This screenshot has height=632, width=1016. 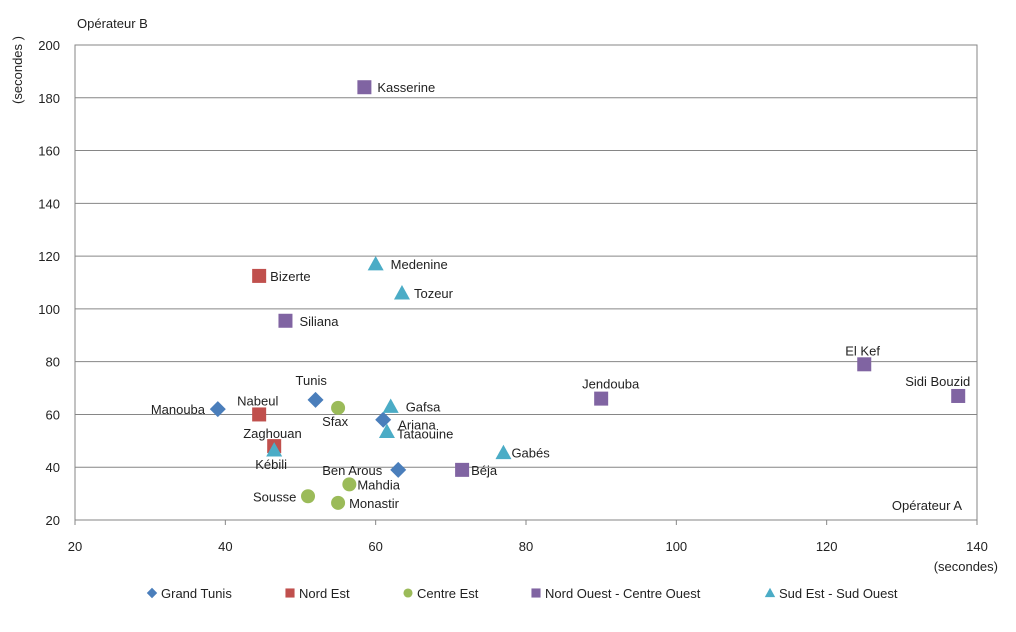 What do you see at coordinates (434, 293) in the screenshot?
I see `point-label-tozeur: Tozeur` at bounding box center [434, 293].